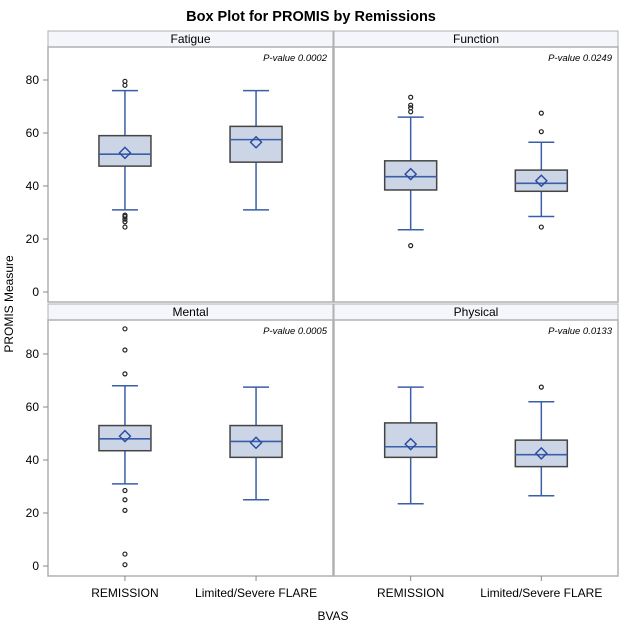 The height and width of the screenshot is (625, 624). Describe the element at coordinates (295, 331) in the screenshot. I see `p-value-label: P-value 0.0005` at that location.